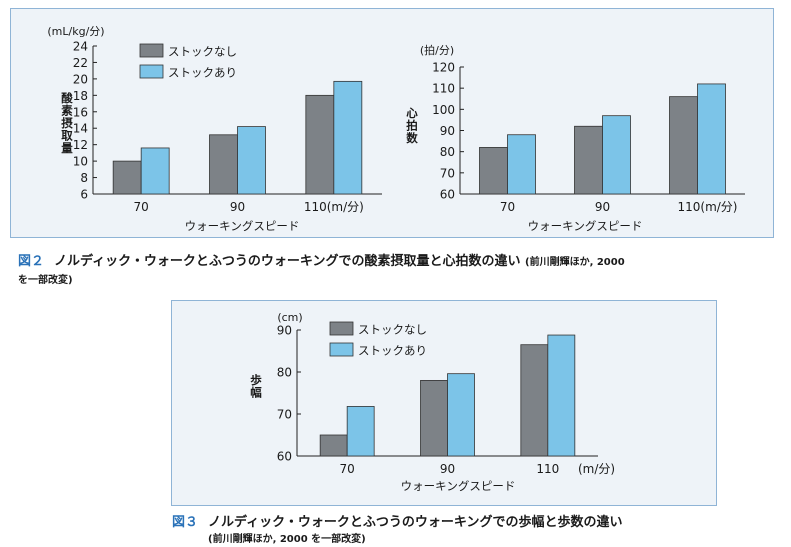  Describe the element at coordinates (412, 138) in the screenshot. I see `y-axis-label-char: 数` at that location.